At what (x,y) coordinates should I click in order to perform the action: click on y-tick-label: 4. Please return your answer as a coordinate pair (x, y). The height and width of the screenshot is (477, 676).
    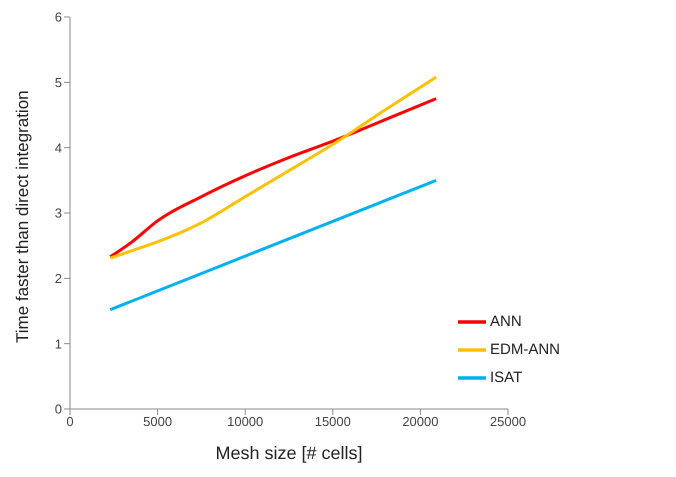
    Looking at the image, I should click on (58, 148).